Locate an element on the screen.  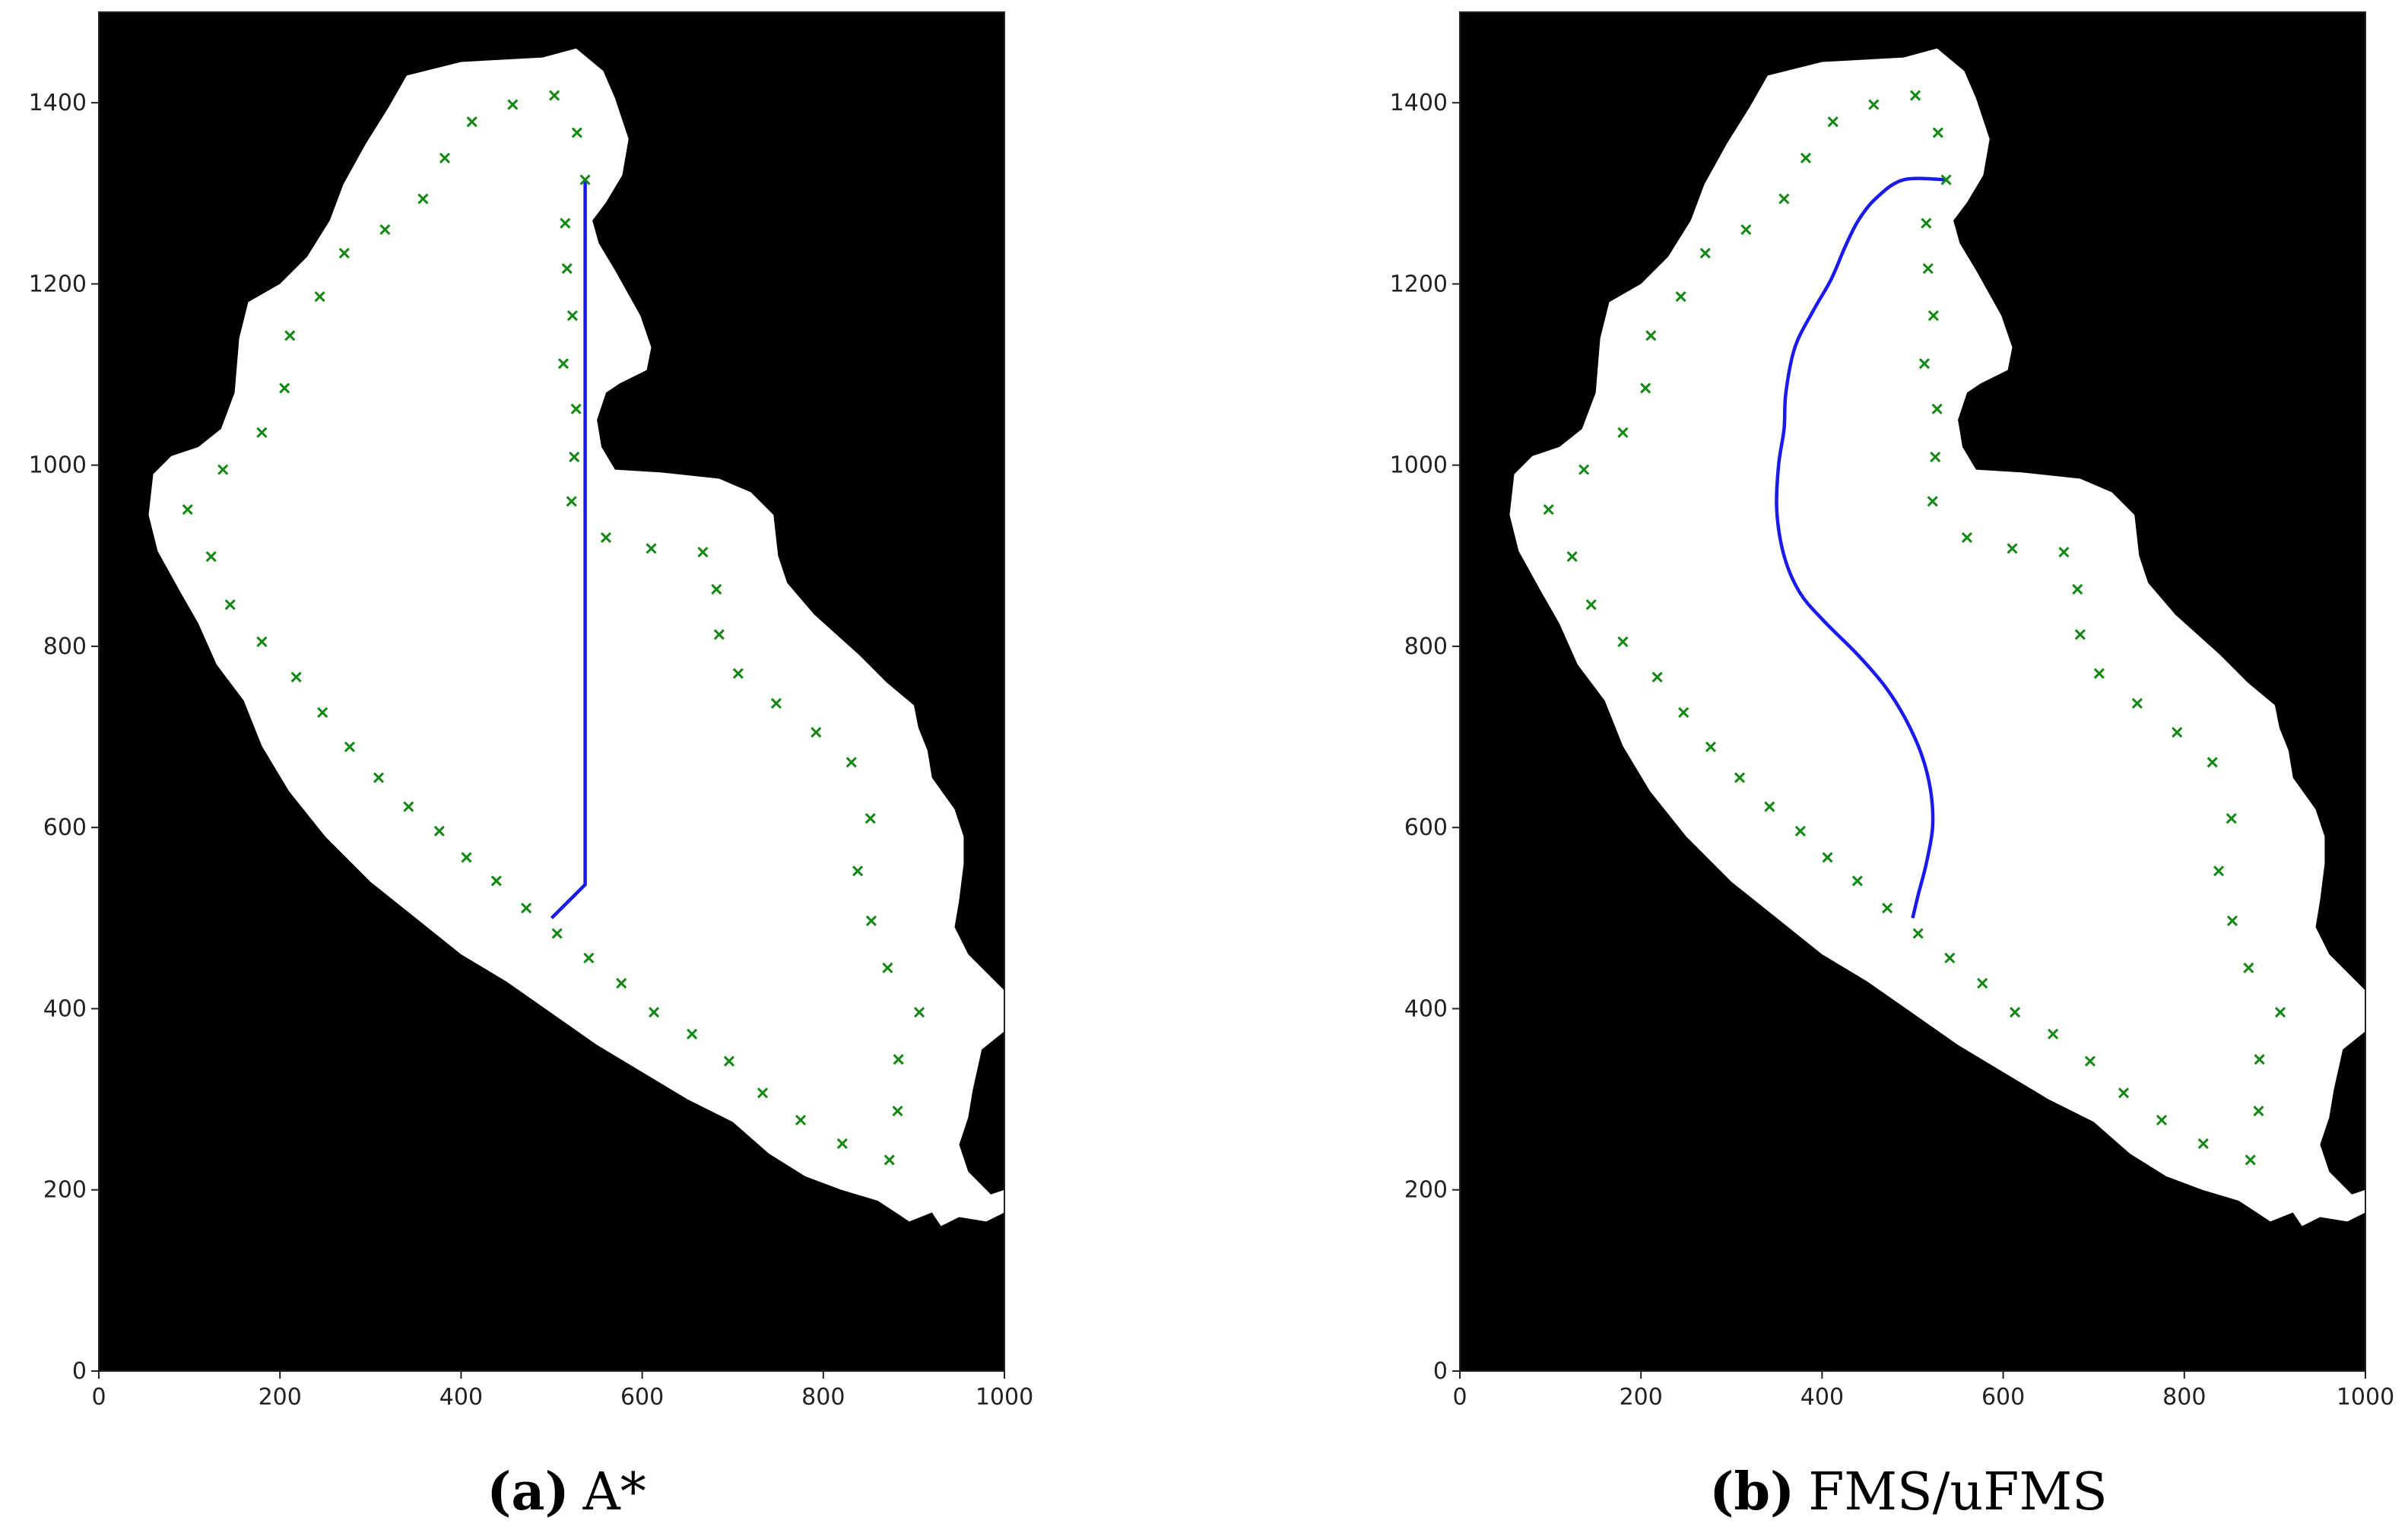
caption-b: (b) FMS/uFMS is located at coordinates (1908, 1492).